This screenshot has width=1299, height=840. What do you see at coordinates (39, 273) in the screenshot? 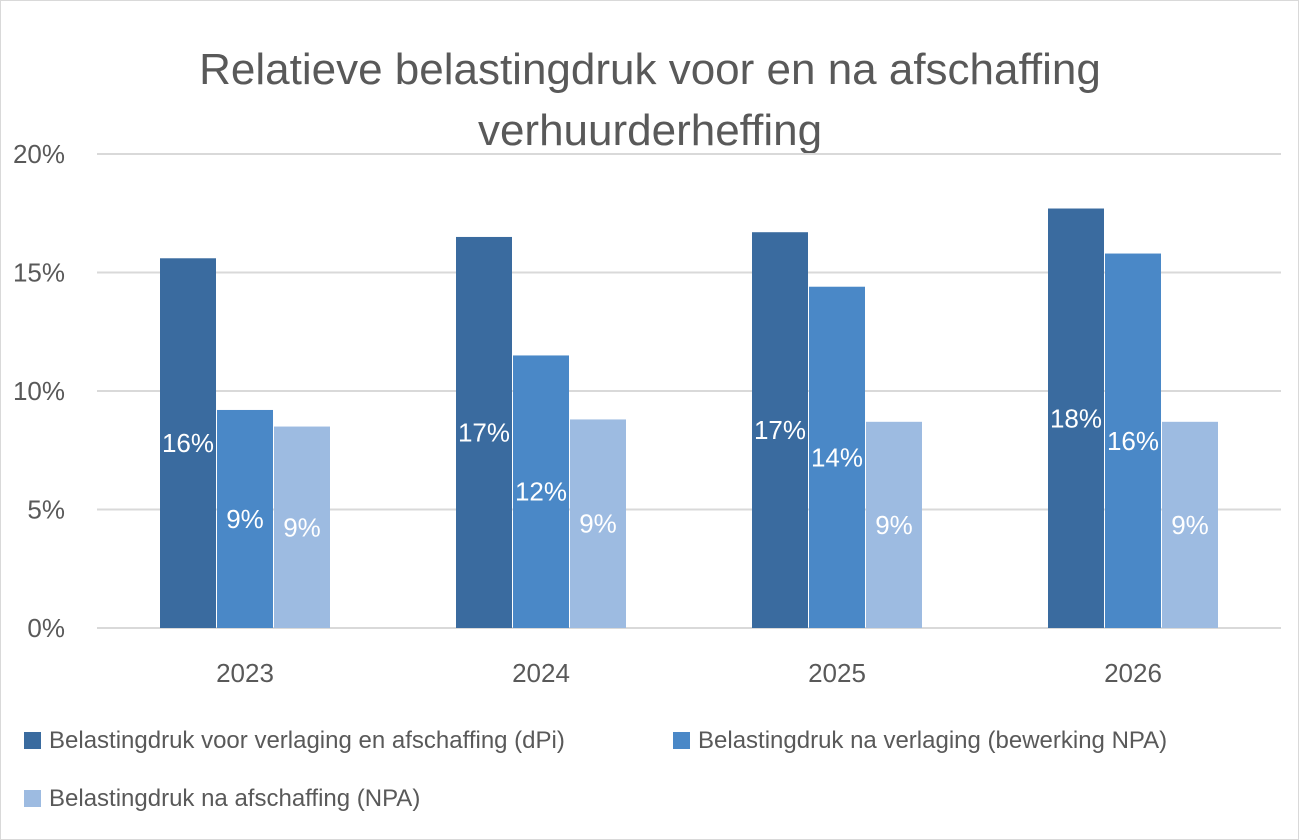
I see `y-tick-label: 15%` at bounding box center [39, 273].